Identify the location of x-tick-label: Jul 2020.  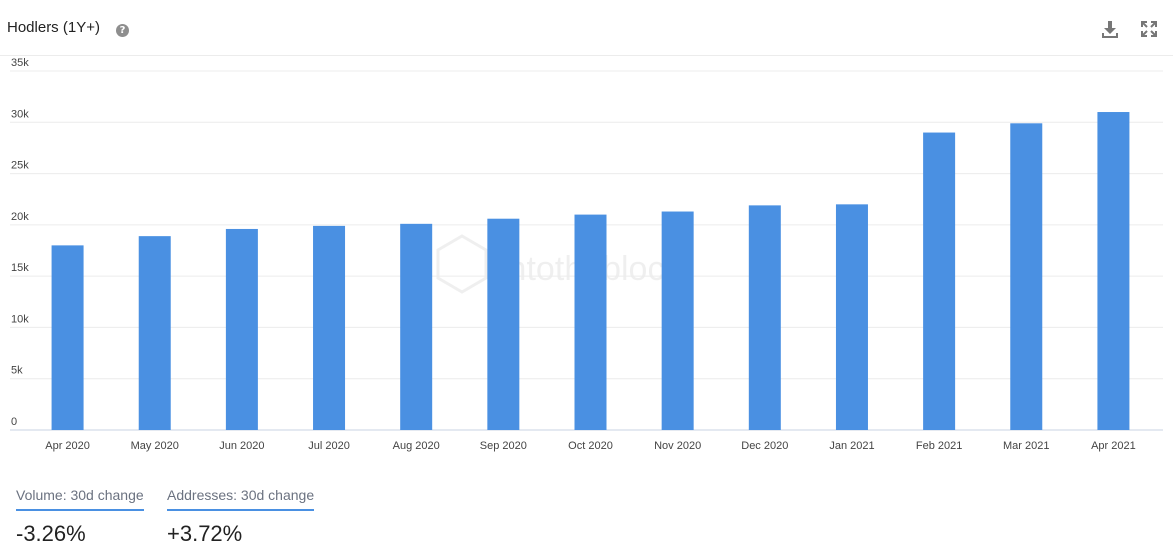
(329, 446).